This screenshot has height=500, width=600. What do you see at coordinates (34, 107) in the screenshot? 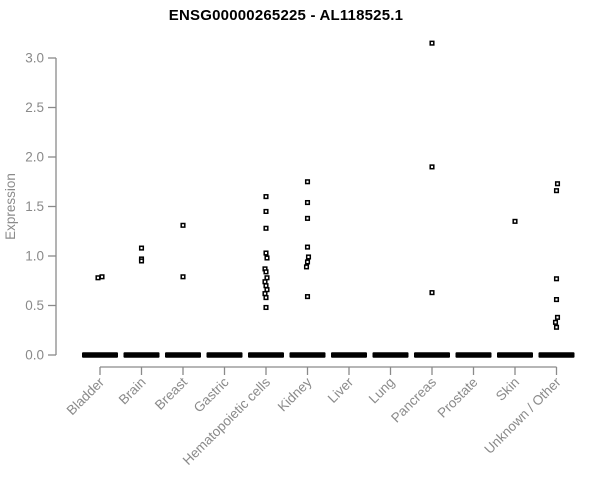
I see `y-tick-label: 2.5` at bounding box center [34, 107].